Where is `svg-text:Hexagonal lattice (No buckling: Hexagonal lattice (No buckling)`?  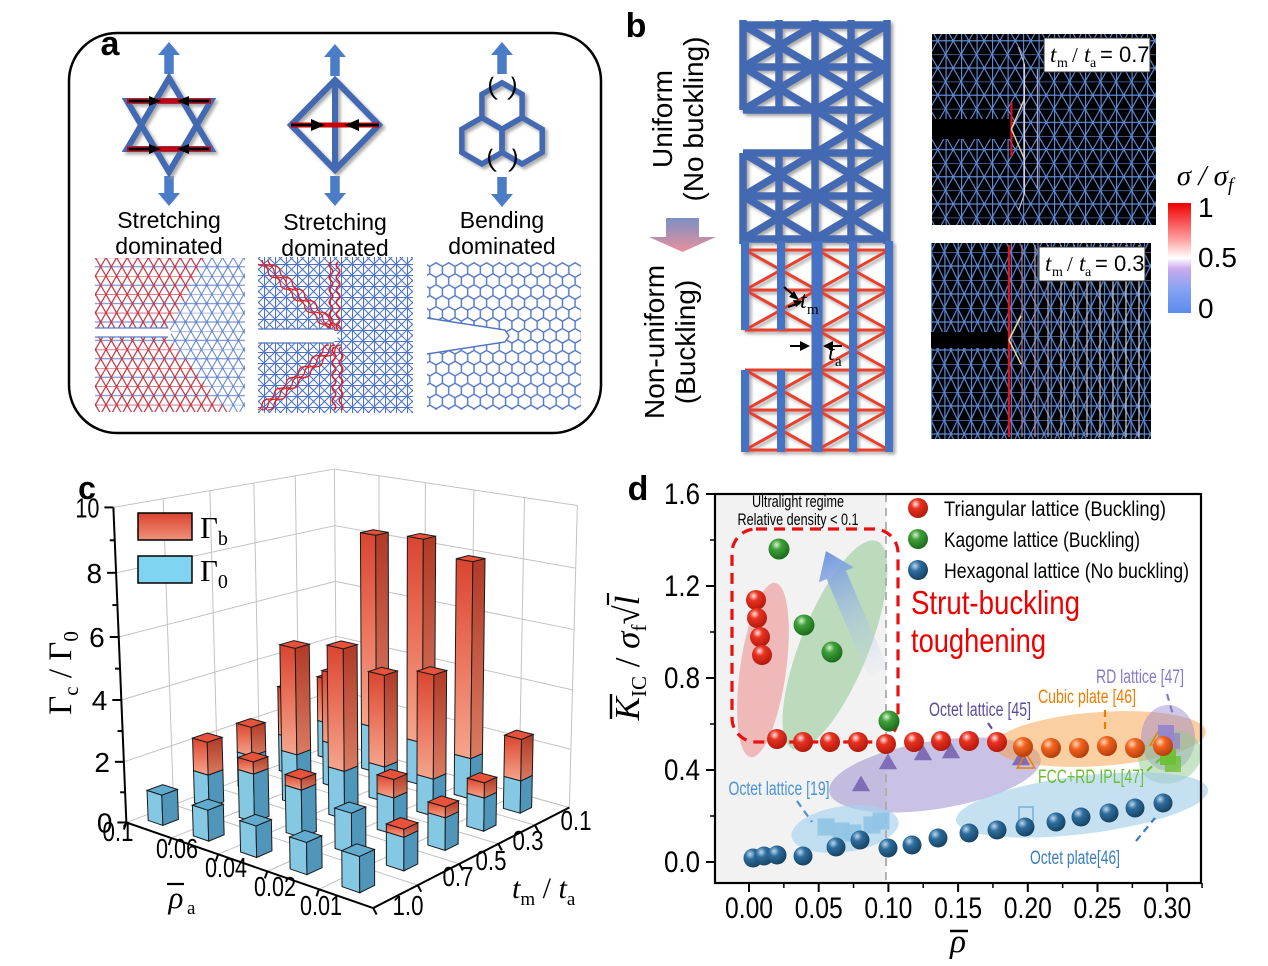
svg-text:Hexagonal lattice (No buckling: Hexagonal lattice (No buckling) is located at coordinates (1066, 571).